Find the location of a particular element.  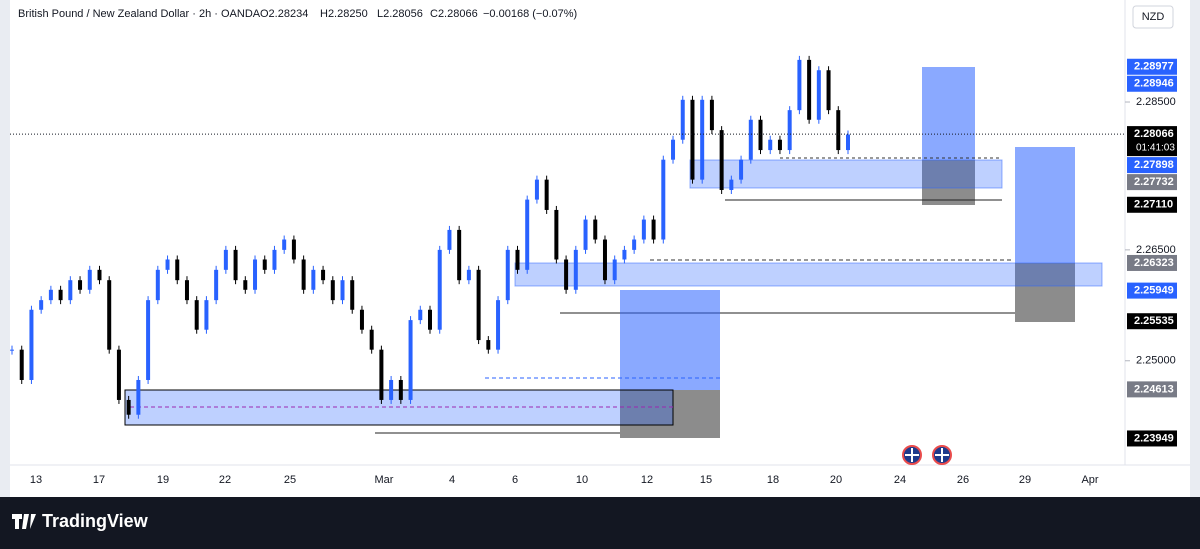

currency-button is located at coordinates (1153, 17).